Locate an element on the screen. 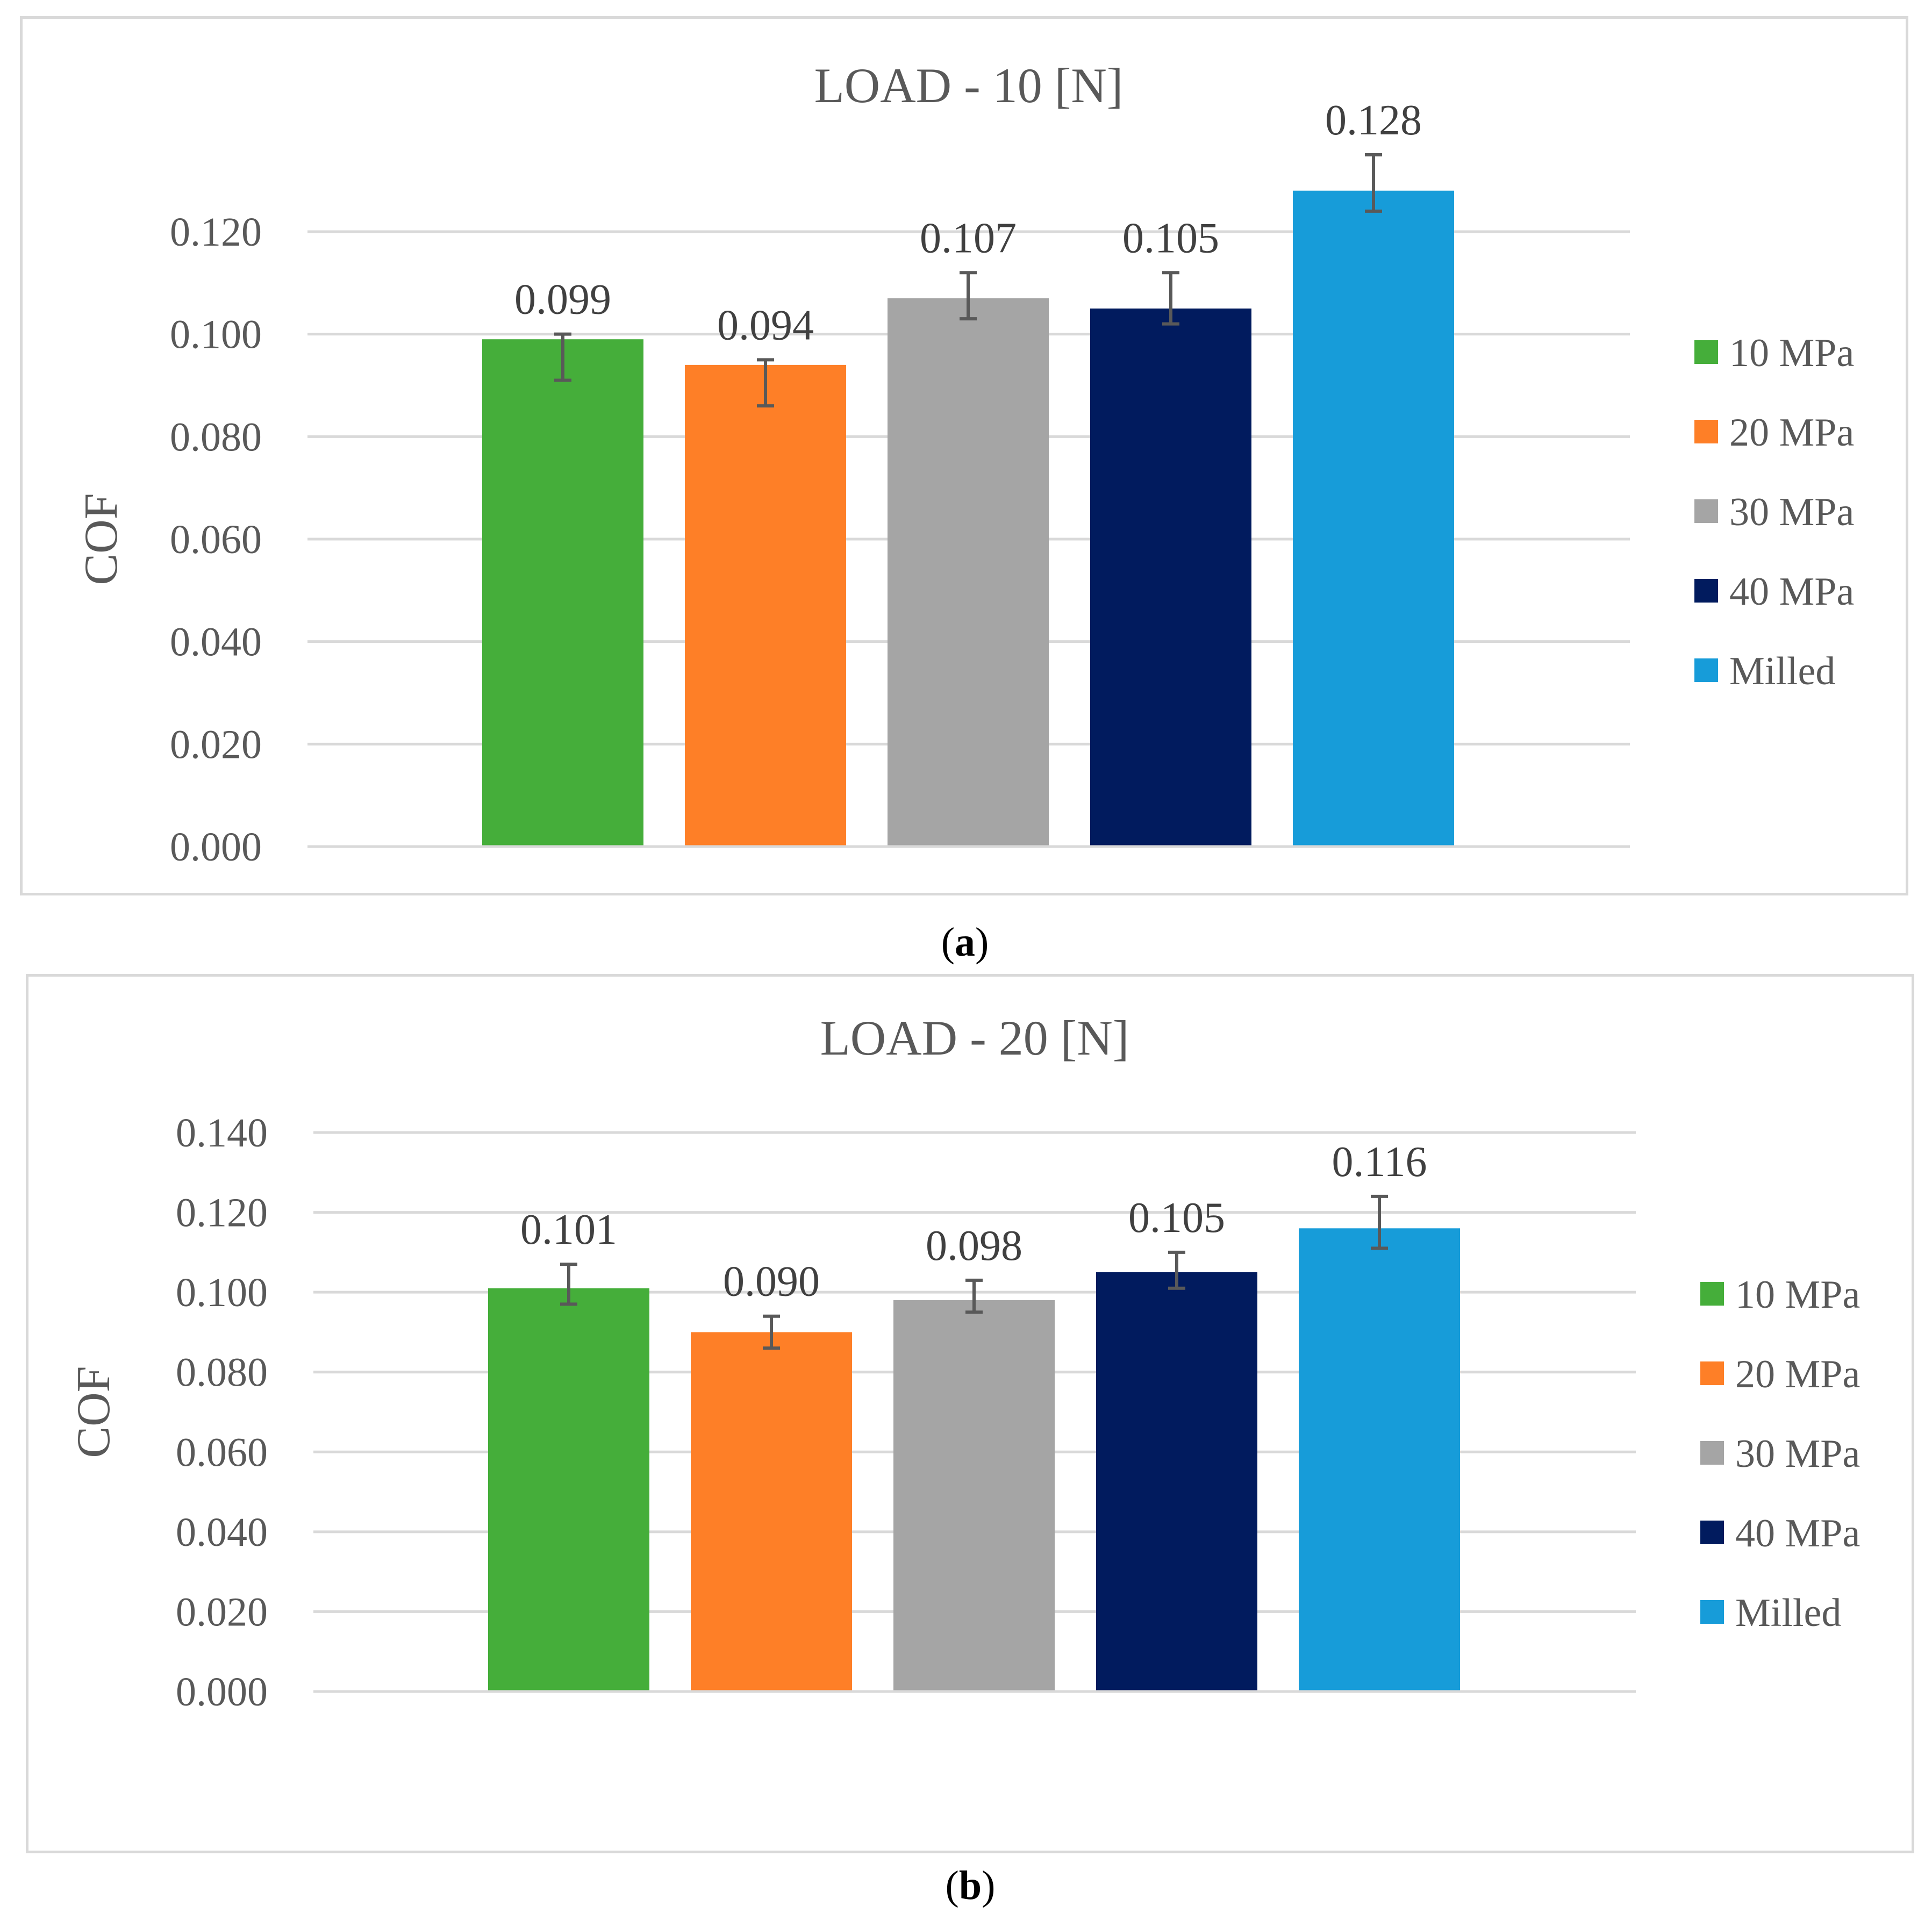 This screenshot has height=1928, width=1932. caption-a: (a) is located at coordinates (965, 942).